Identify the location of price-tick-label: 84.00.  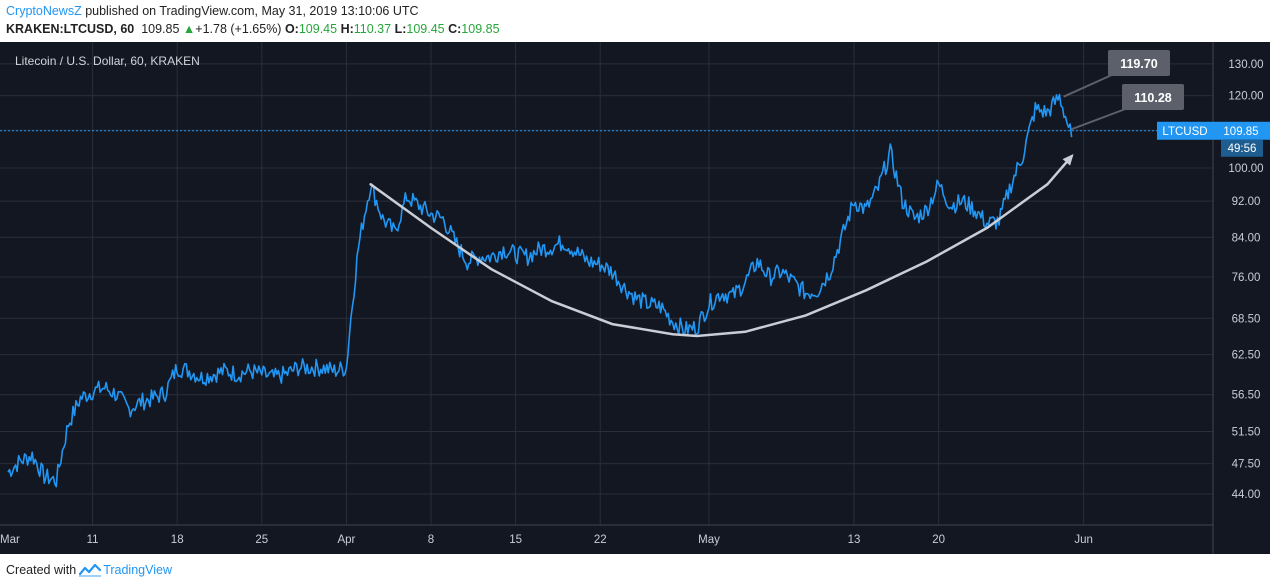
(1246, 238).